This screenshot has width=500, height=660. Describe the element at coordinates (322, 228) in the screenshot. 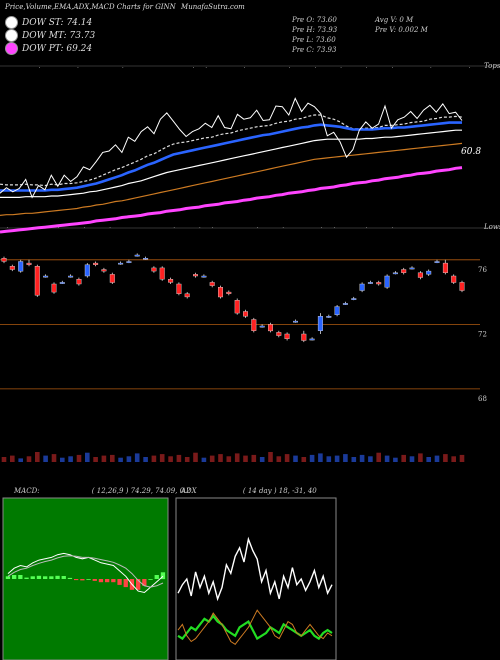

I see `lows-marker-10: ·` at that location.